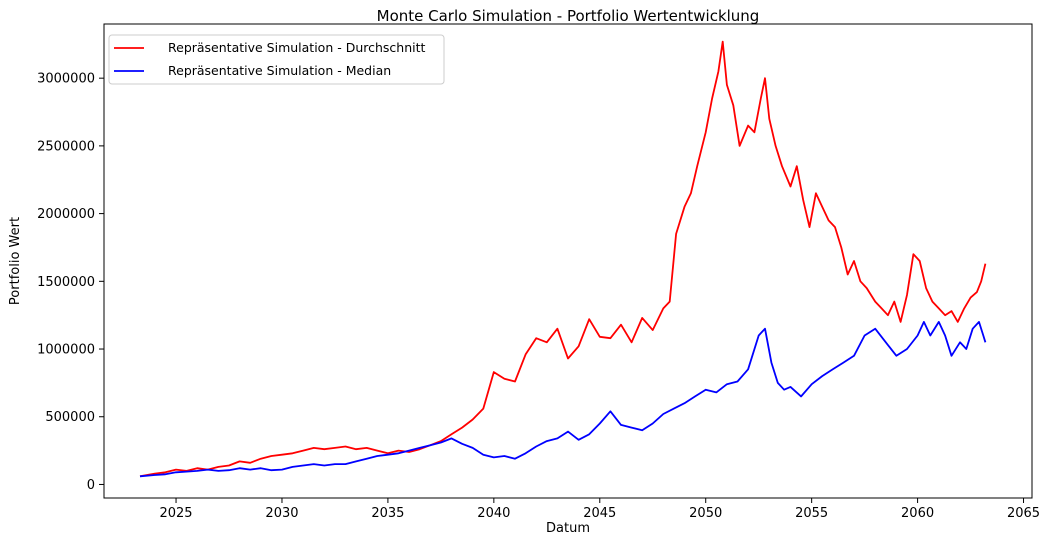 This screenshot has width=1054, height=545. I want to click on x-tick-label: 2065, so click(1023, 513).